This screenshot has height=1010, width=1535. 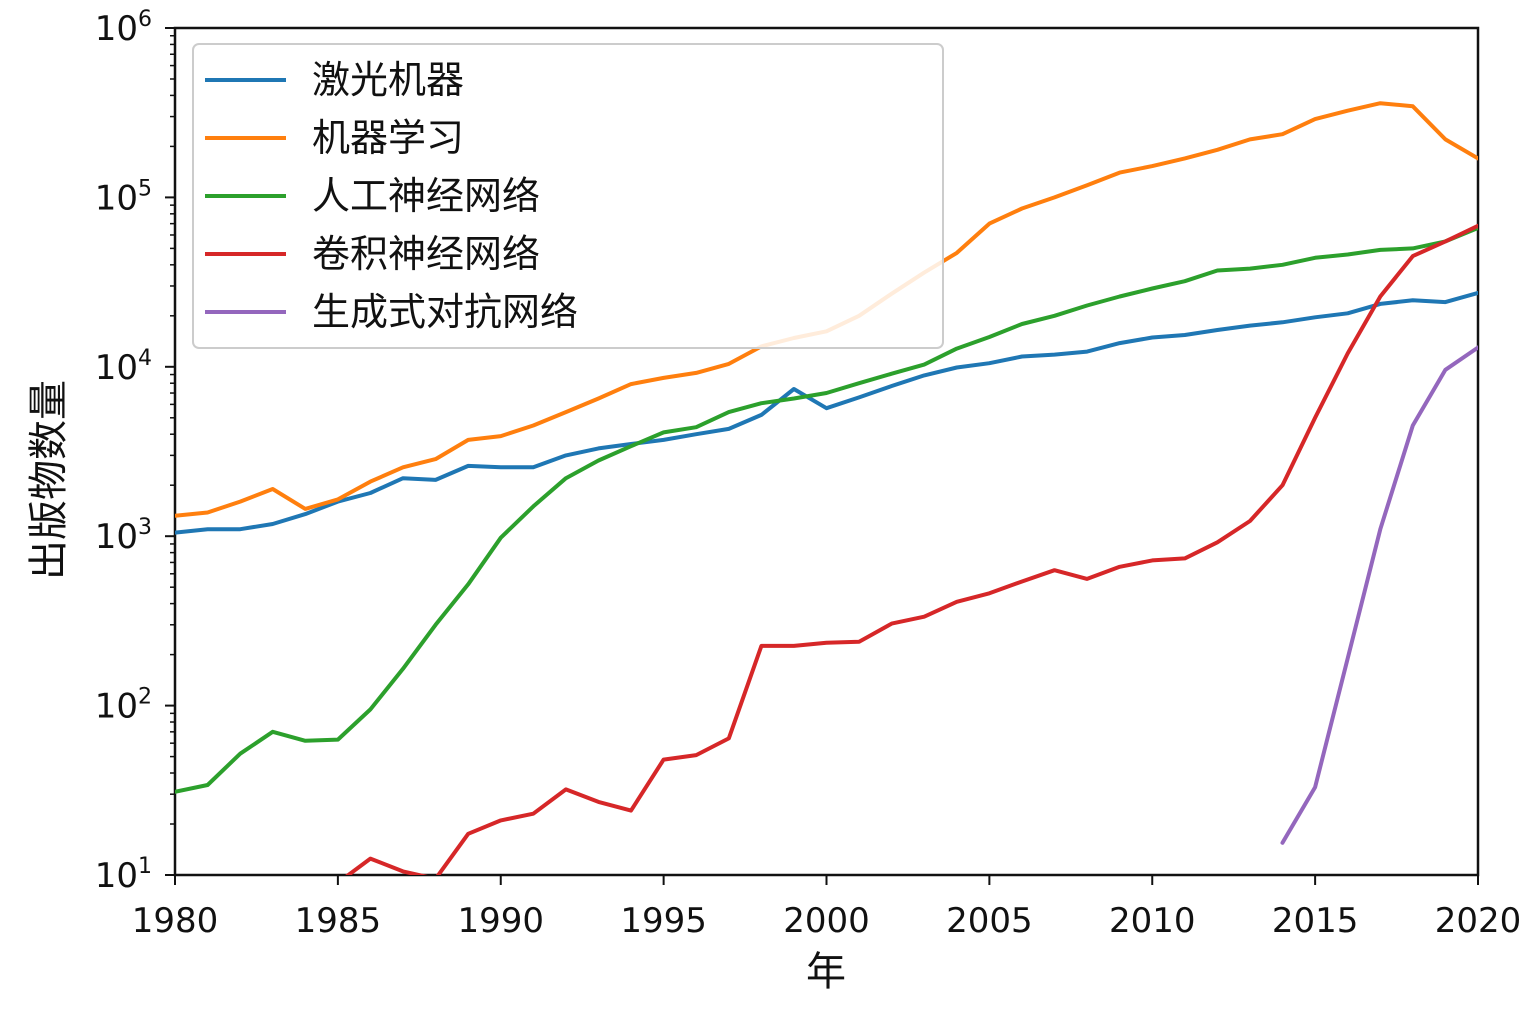 I want to click on y-tick-exponent: 4, so click(x=145, y=358).